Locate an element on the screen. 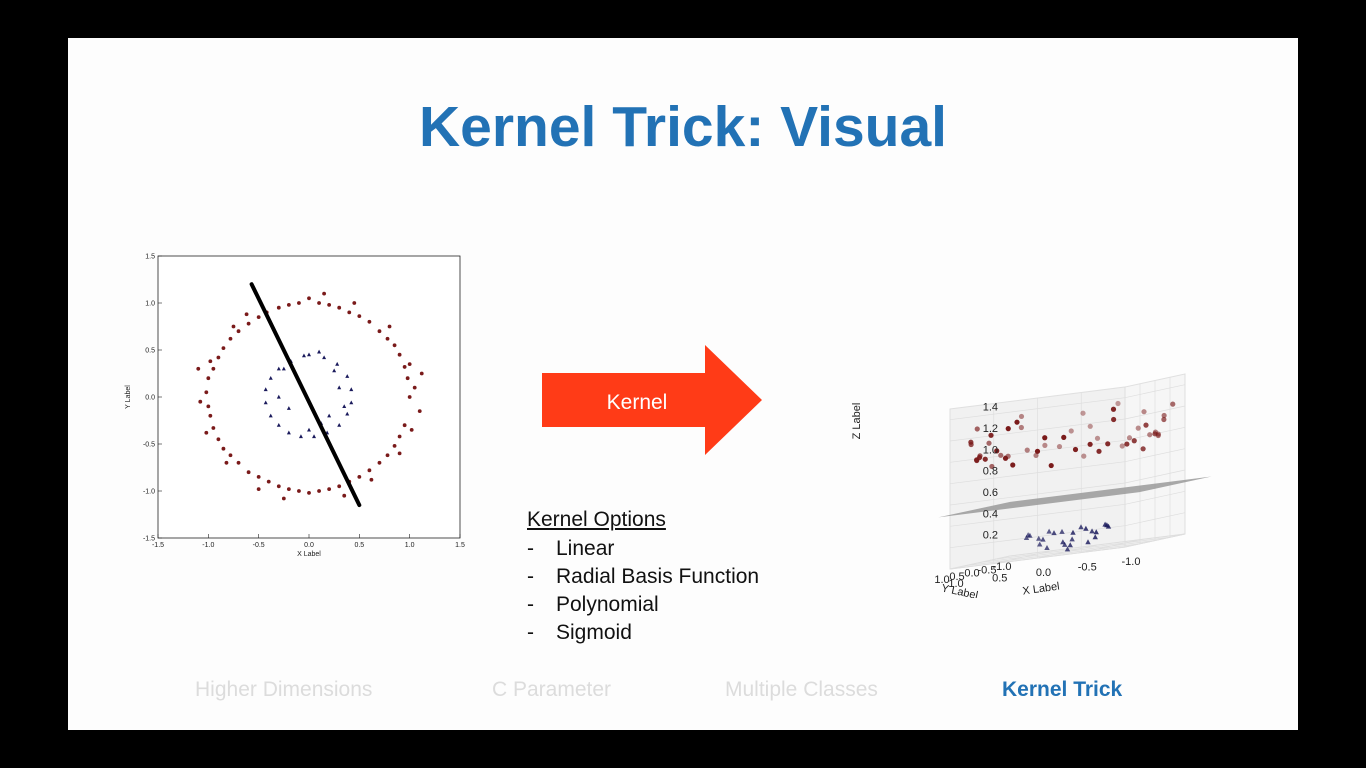 The height and width of the screenshot is (768, 1366). y-tick-label: -1.0 is located at coordinates (149, 492).